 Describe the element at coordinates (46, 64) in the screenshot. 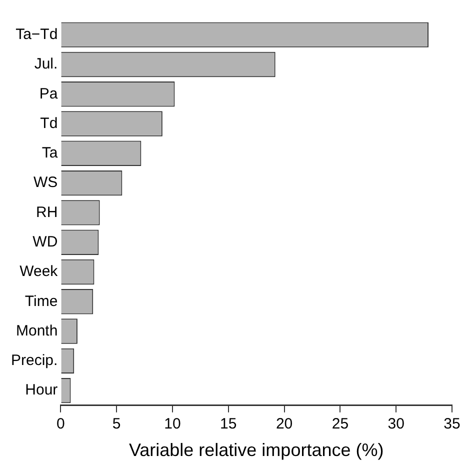

I see `y-tick-label: Jul.` at that location.